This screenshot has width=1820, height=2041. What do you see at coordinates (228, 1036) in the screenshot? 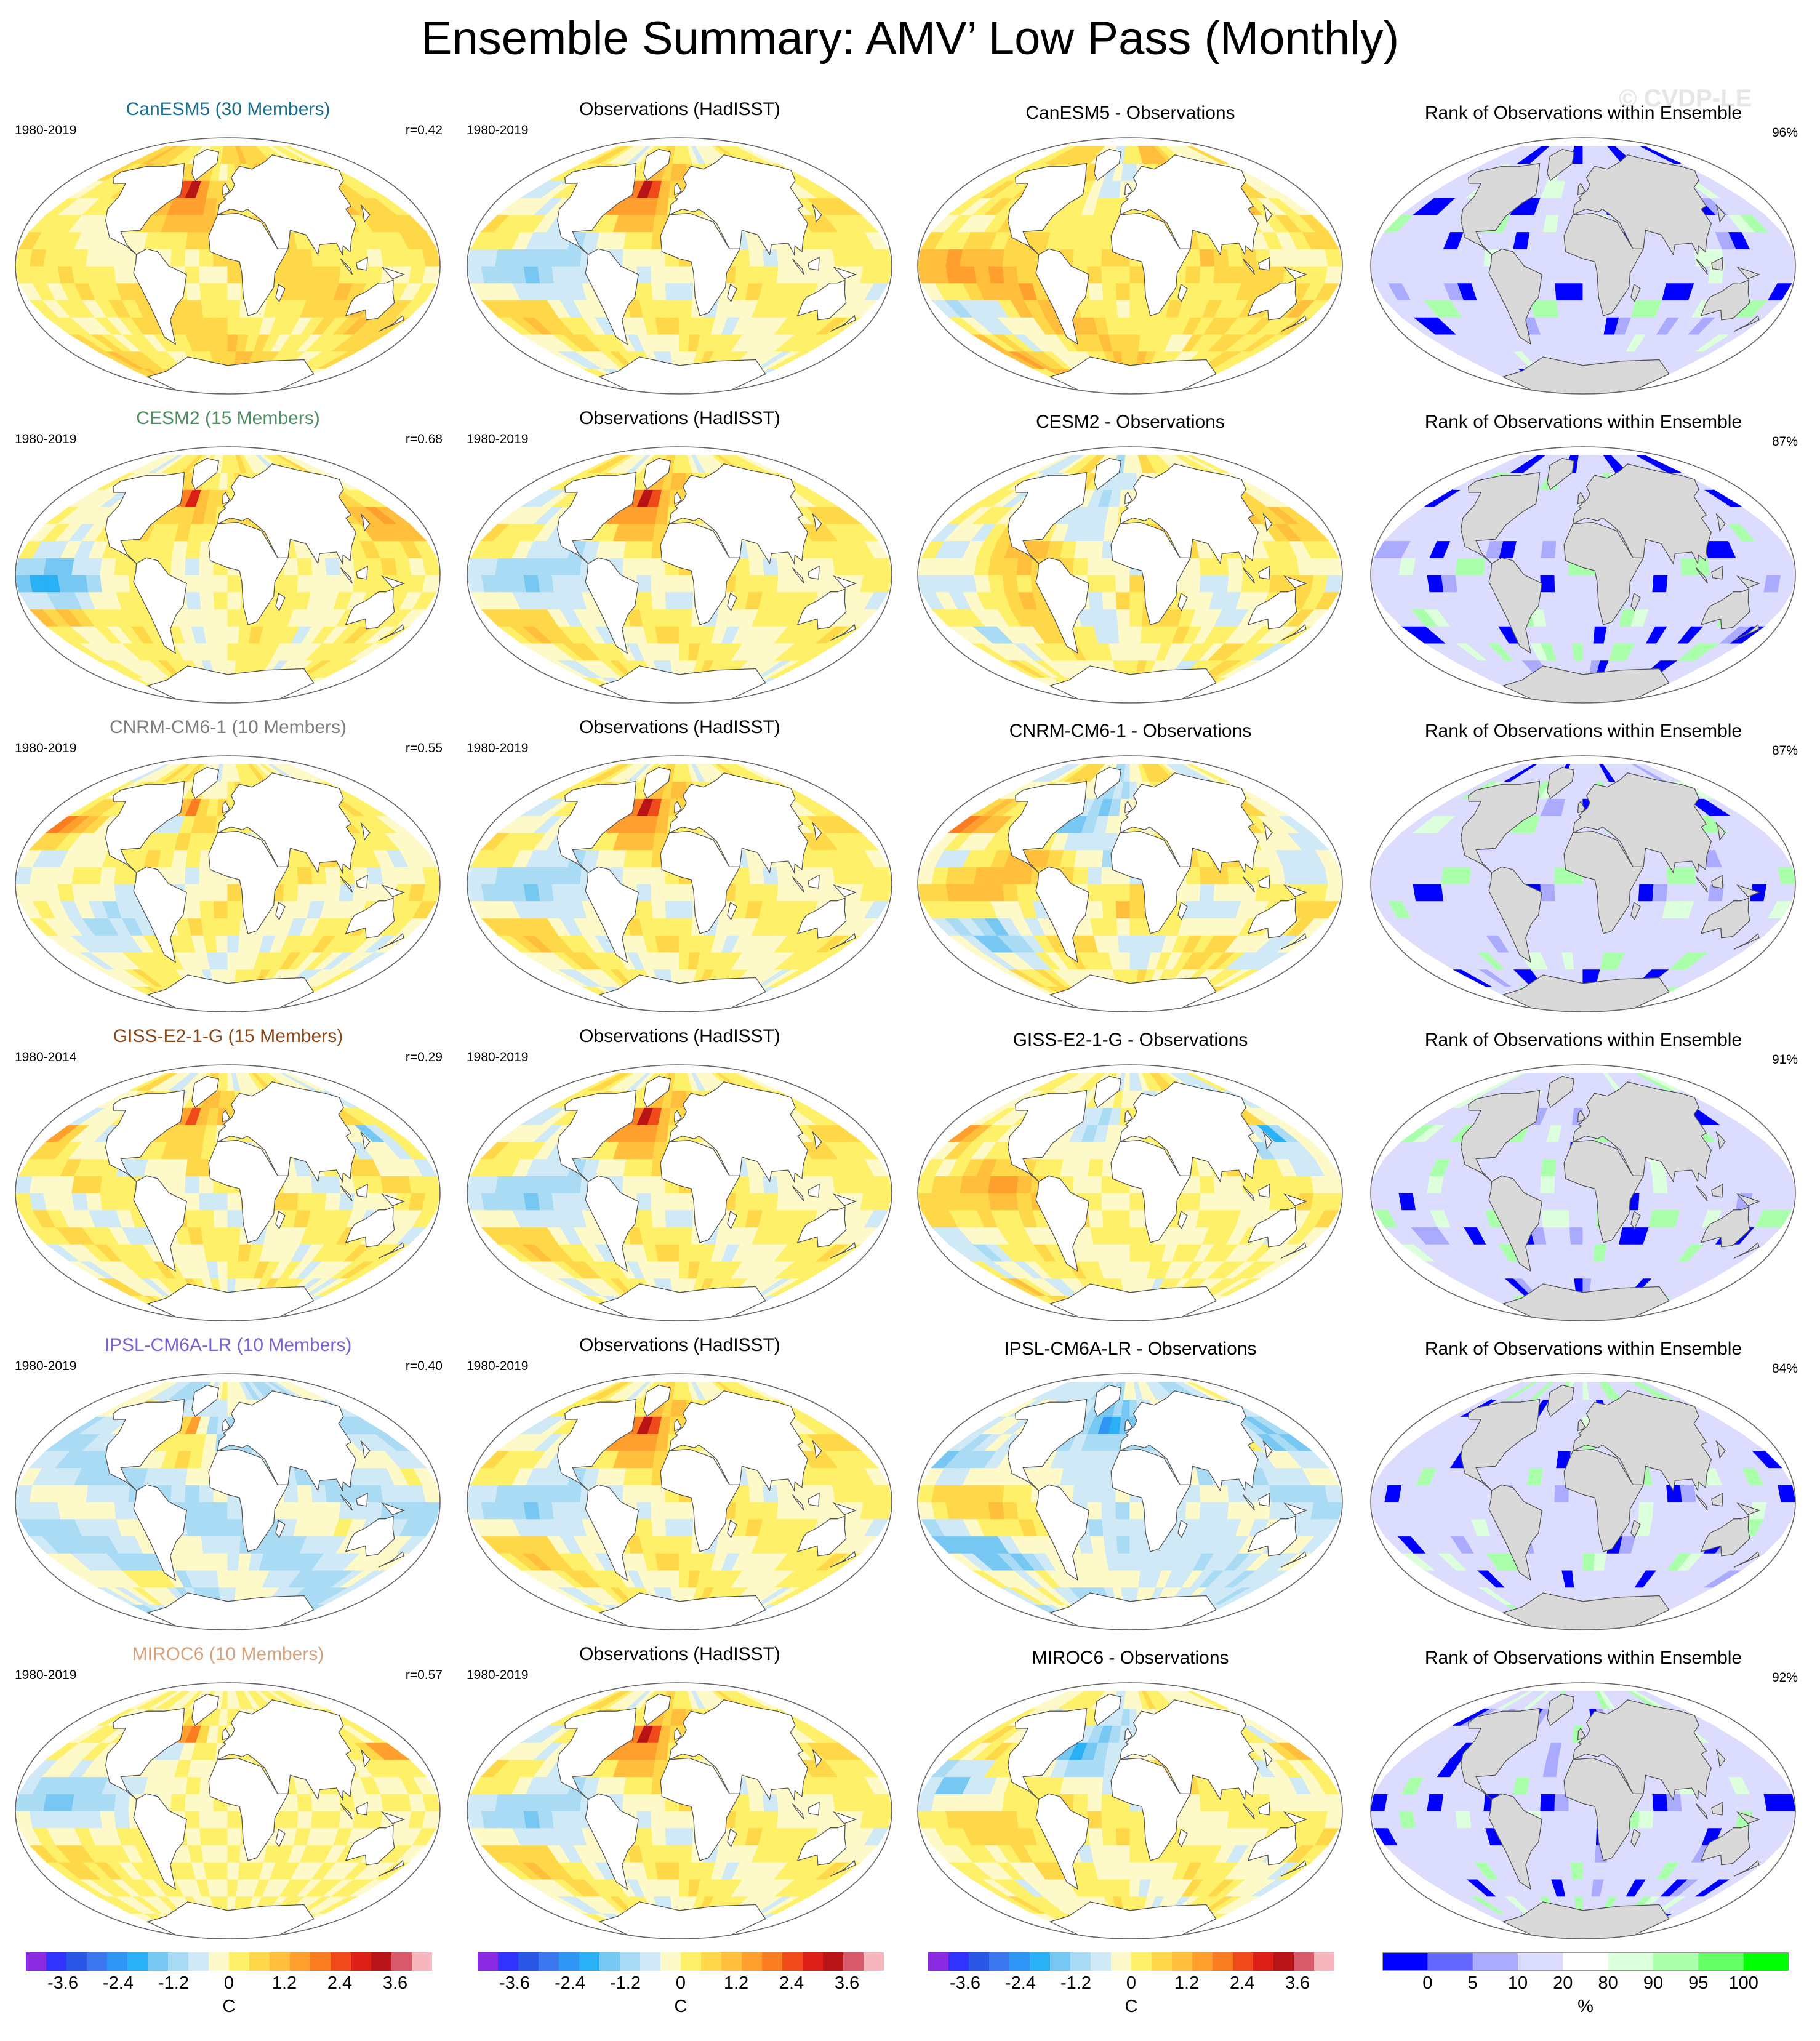
I see `panel-title: GISS-E2-1-G (15 Members)` at bounding box center [228, 1036].